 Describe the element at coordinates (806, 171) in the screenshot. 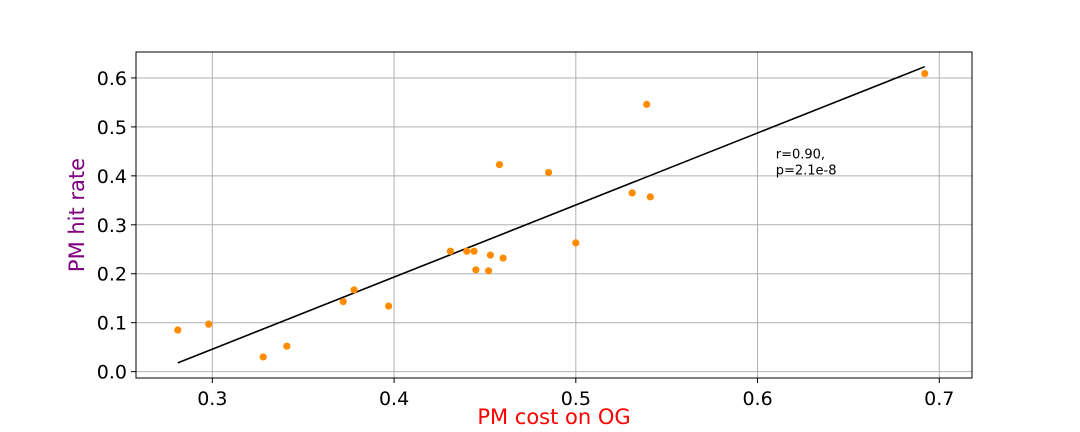

I see `annotation-line: p=2.1e-8` at that location.